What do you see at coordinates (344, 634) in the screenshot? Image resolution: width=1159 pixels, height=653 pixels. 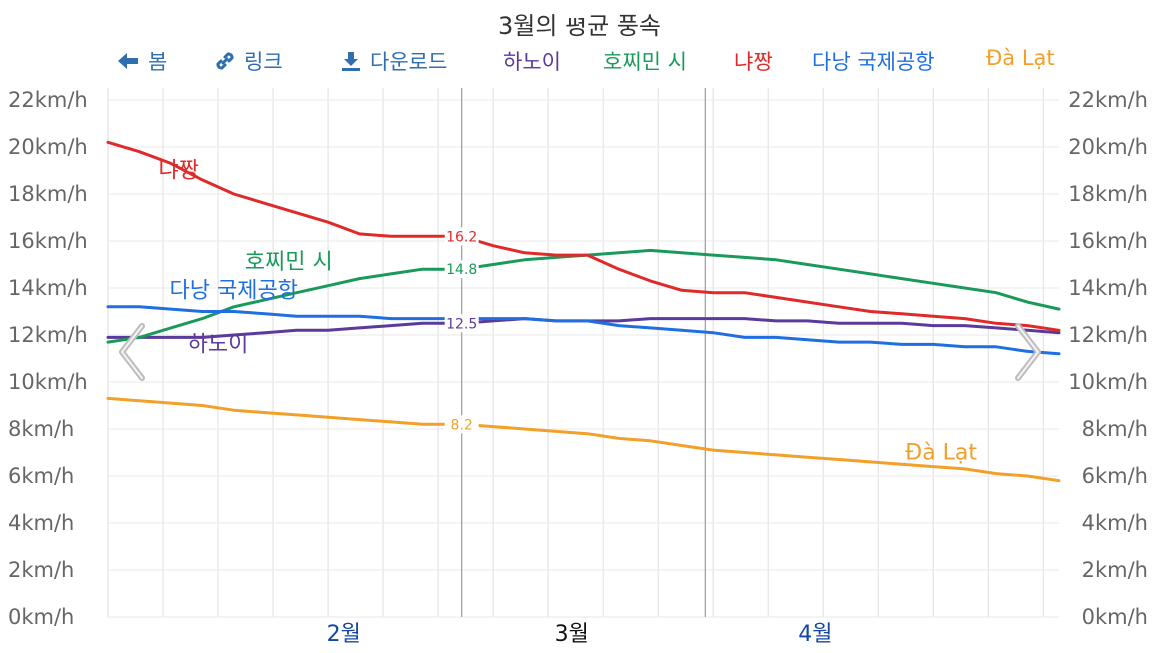 I see `month-label: 2월` at bounding box center [344, 634].